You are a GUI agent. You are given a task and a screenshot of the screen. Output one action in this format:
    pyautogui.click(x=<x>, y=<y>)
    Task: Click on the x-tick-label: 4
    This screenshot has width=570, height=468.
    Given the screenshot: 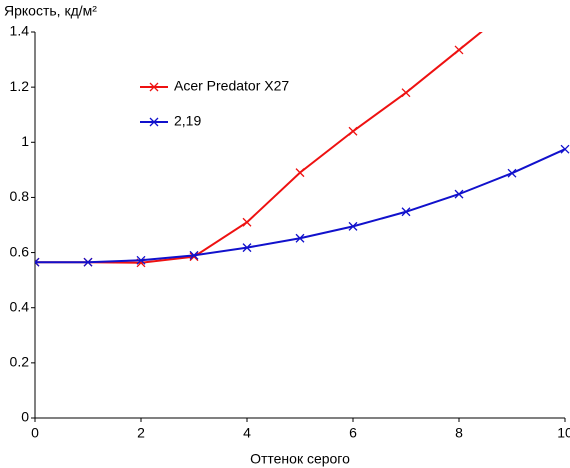 What is the action you would take?
    pyautogui.click(x=247, y=433)
    